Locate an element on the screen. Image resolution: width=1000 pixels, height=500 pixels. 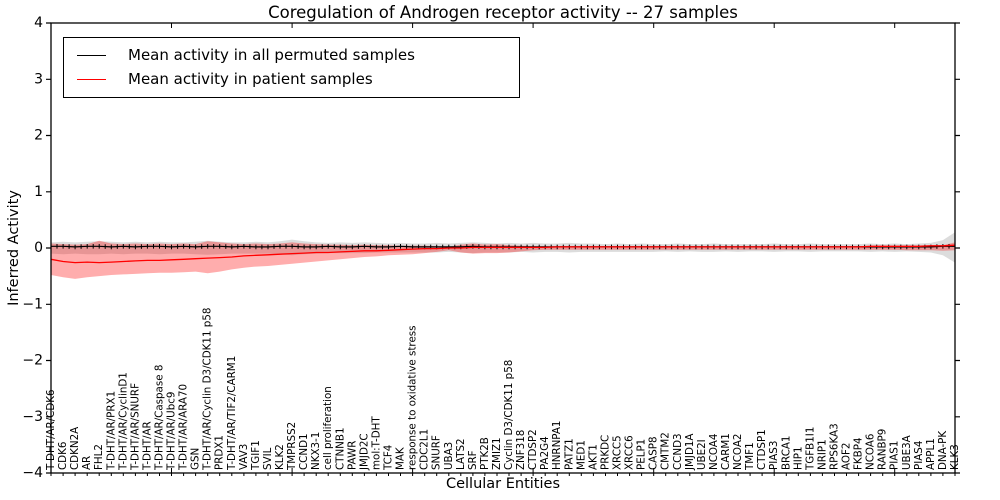
y-tick-label: −2 is located at coordinates (32, 361).